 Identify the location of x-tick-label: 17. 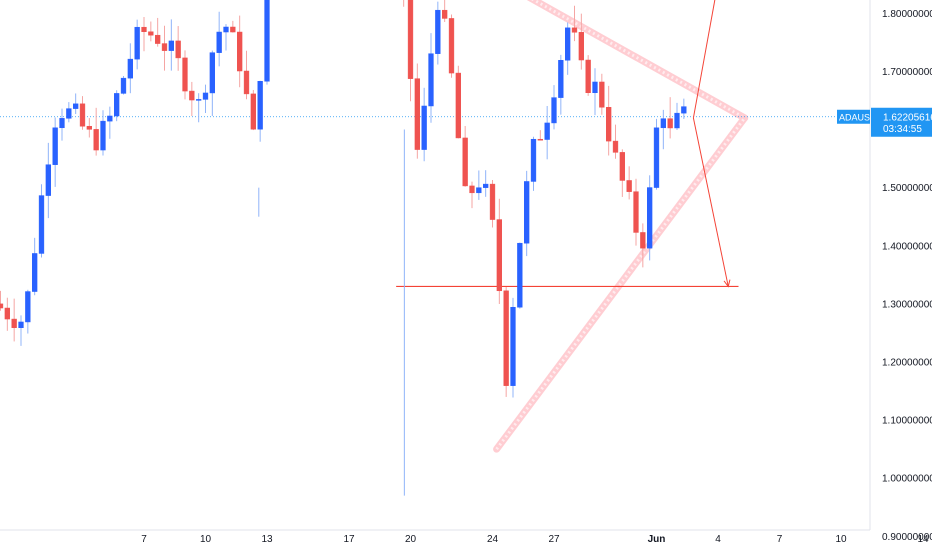
(349, 539).